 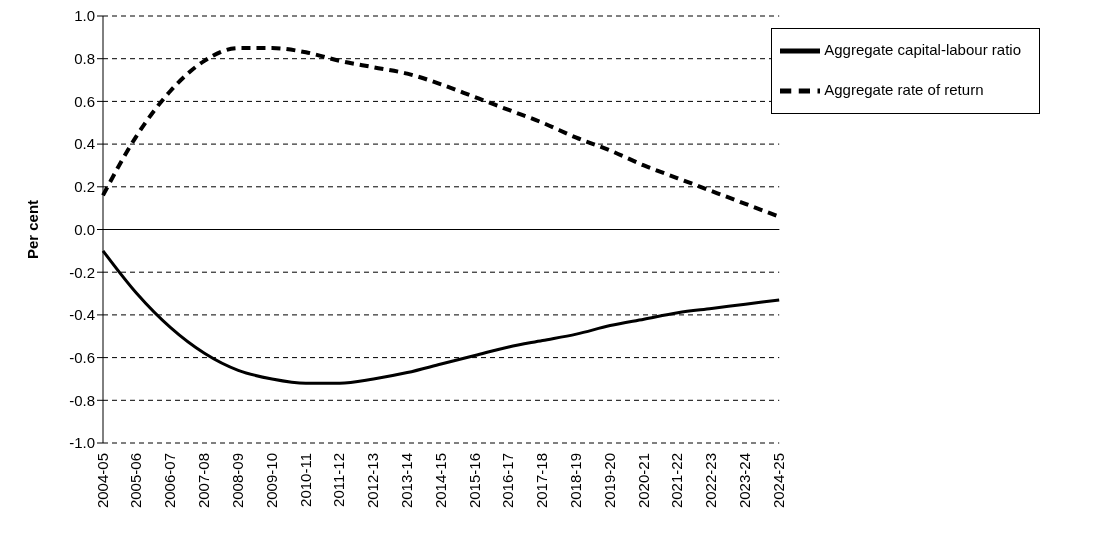 What do you see at coordinates (84, 59) in the screenshot?
I see `y-tick-label: 0.8` at bounding box center [84, 59].